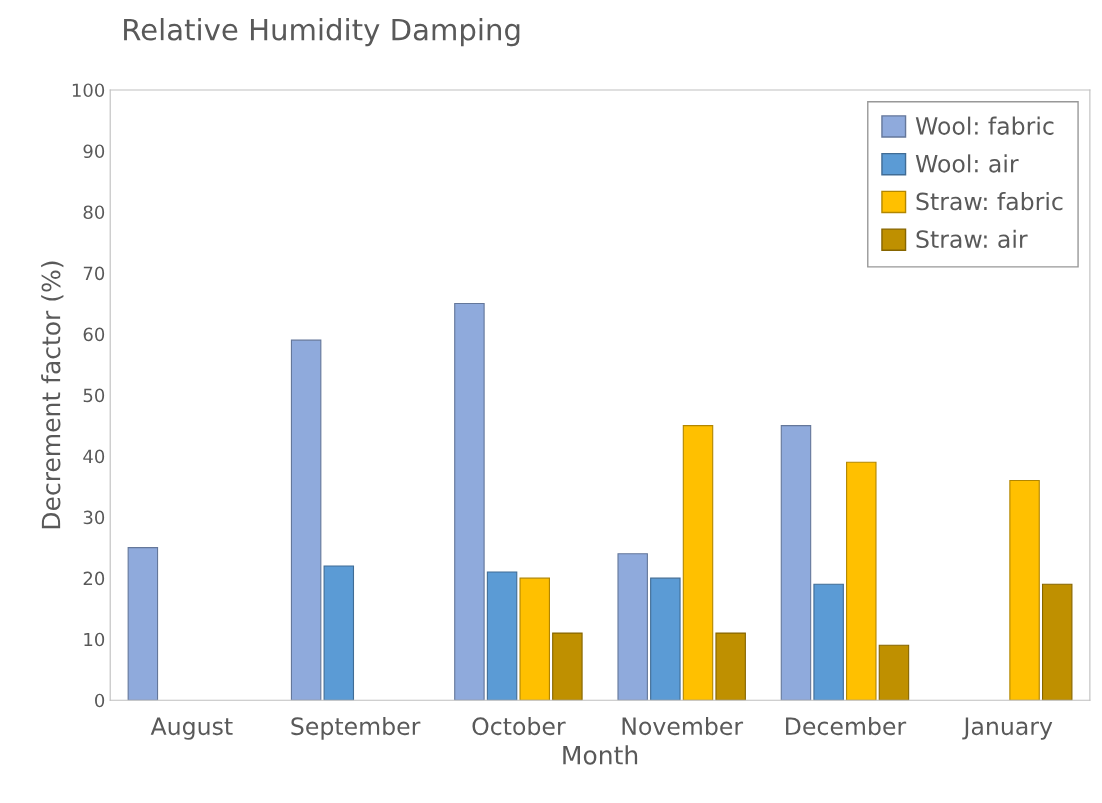 The width and height of the screenshot is (1102, 803). Describe the element at coordinates (972, 239) in the screenshot. I see `legend-label: Straw: air` at that location.